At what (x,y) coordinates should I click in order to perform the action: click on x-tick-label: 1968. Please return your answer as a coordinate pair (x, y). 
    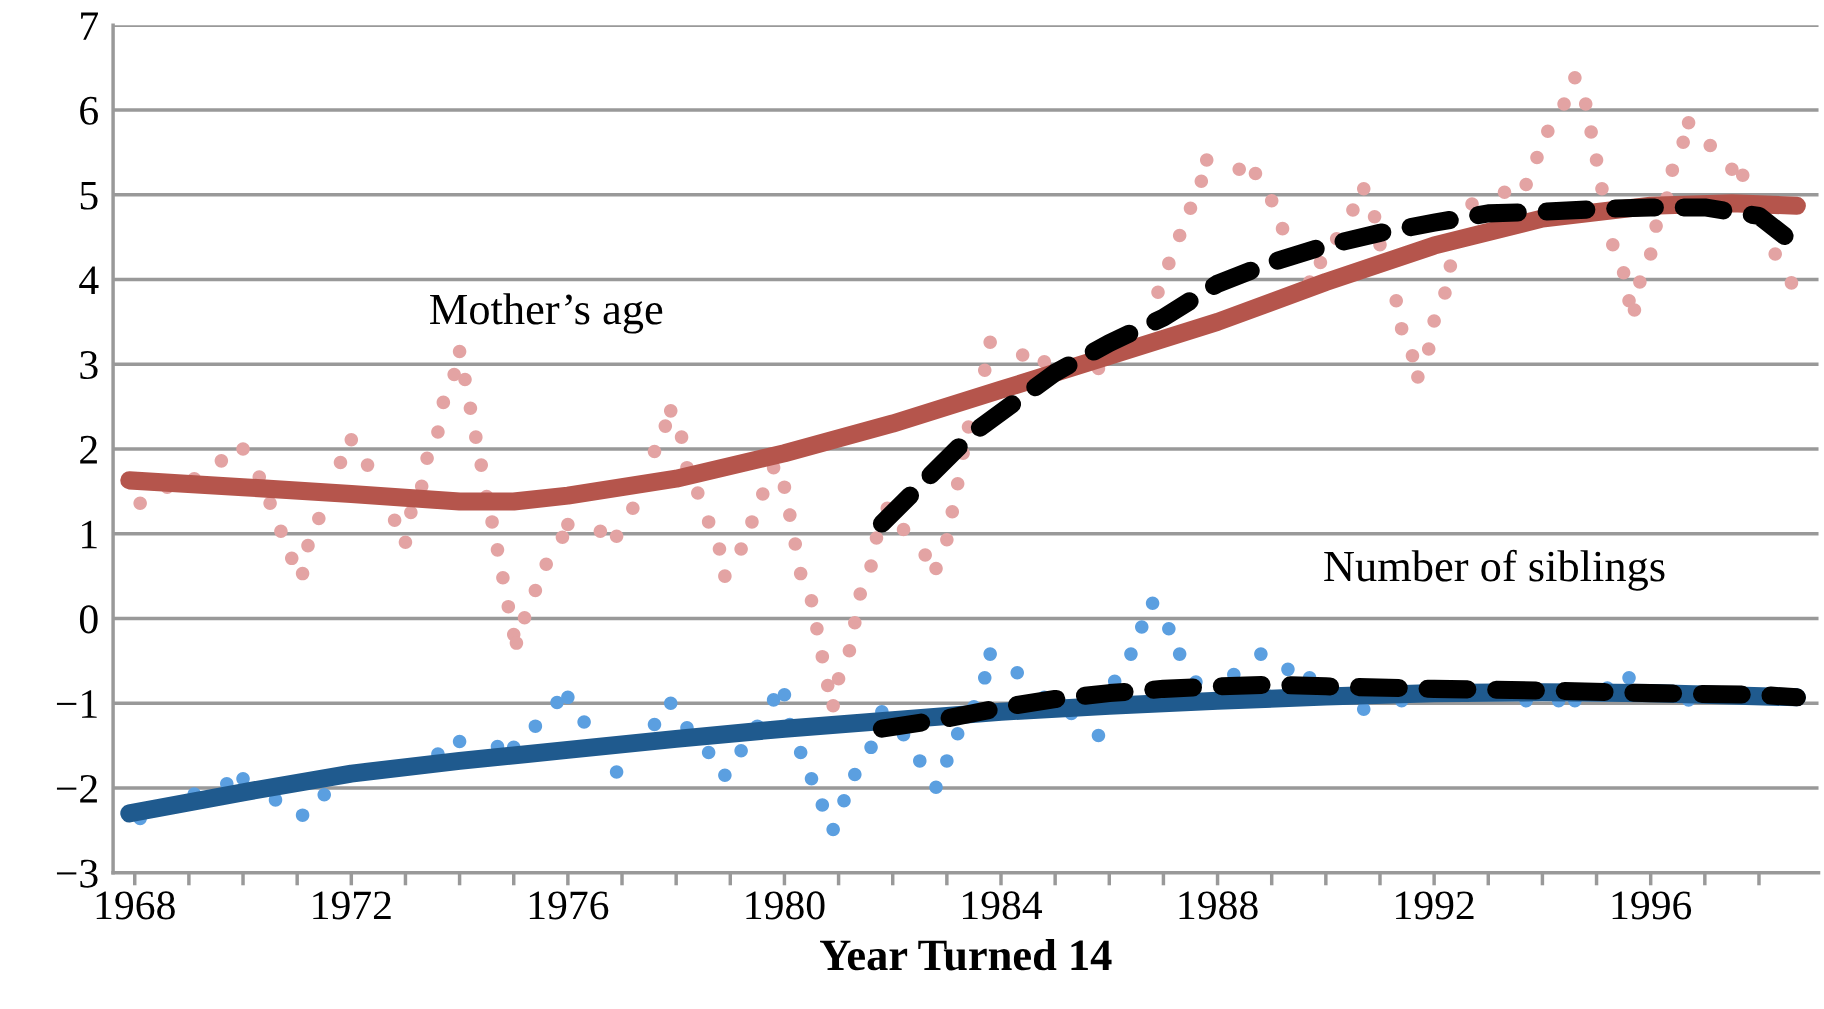
    Looking at the image, I should click on (135, 905).